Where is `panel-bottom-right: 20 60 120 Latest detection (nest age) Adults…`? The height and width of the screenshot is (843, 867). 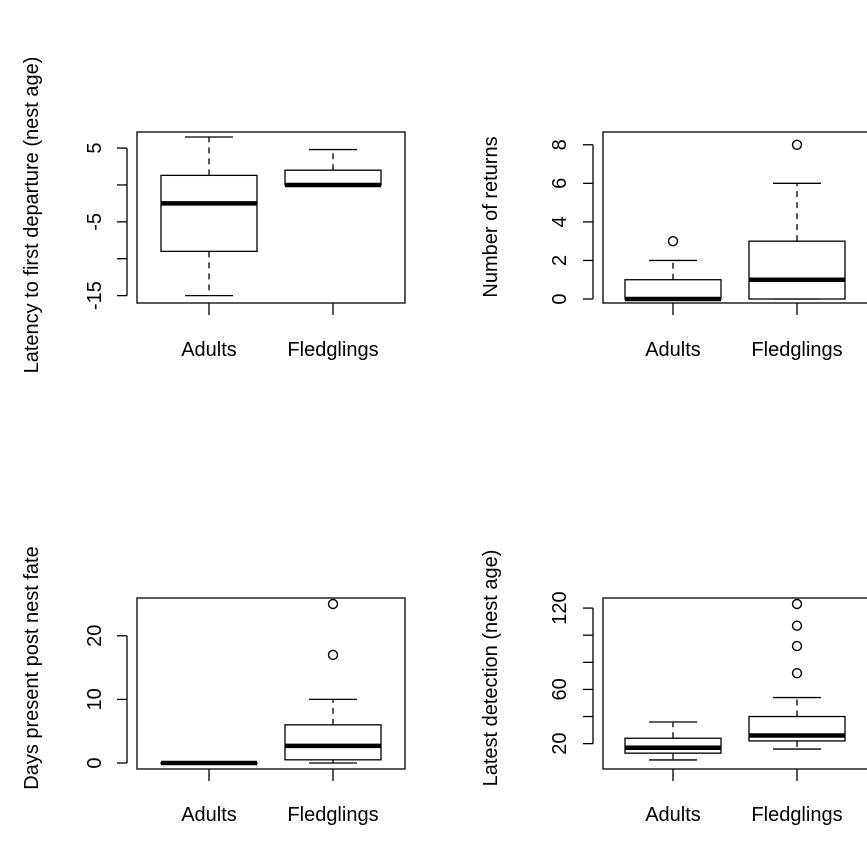
panel-bottom-right: 20 60 120 Latest detection (nest age) Adults… is located at coordinates (673, 688).